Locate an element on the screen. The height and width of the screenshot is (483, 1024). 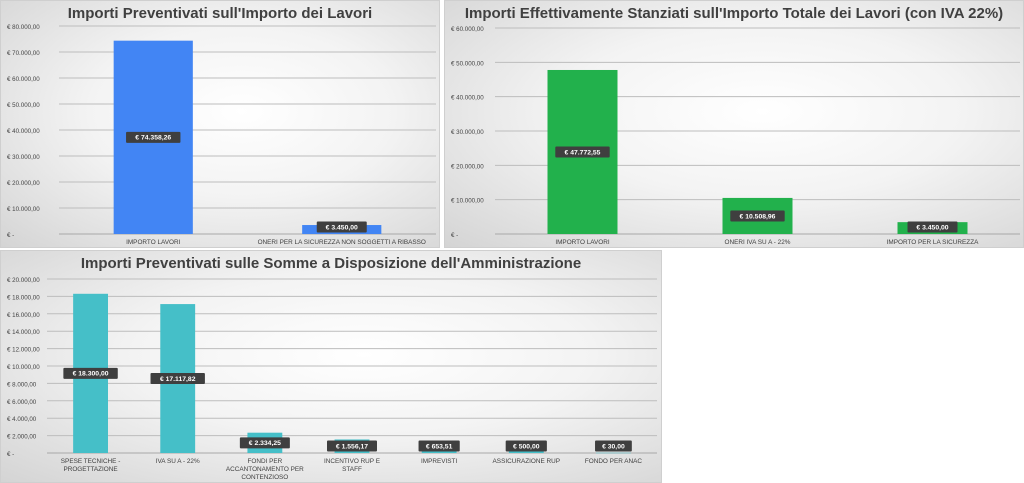
data-label: € 1.556,17 is located at coordinates (352, 446).